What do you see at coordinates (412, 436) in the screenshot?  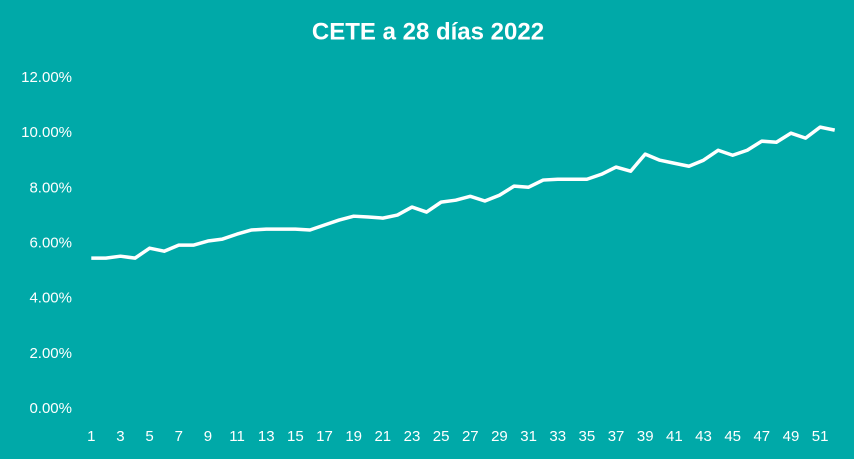 I see `x-tick-label: 23` at bounding box center [412, 436].